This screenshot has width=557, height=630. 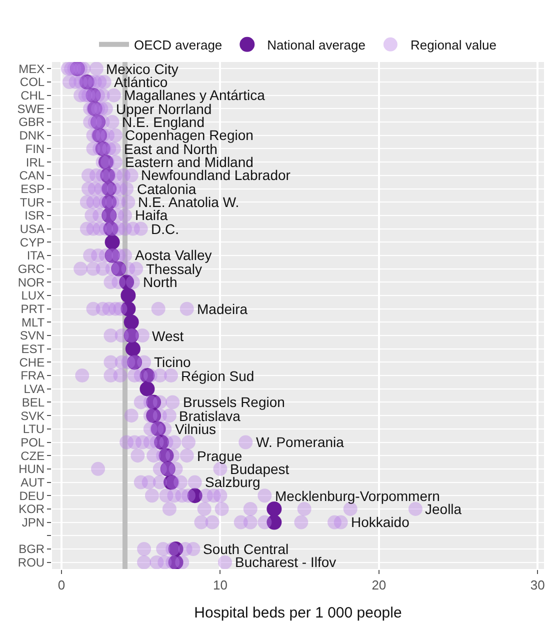 I want to click on y-tick-label: IRL, so click(x=35, y=162).